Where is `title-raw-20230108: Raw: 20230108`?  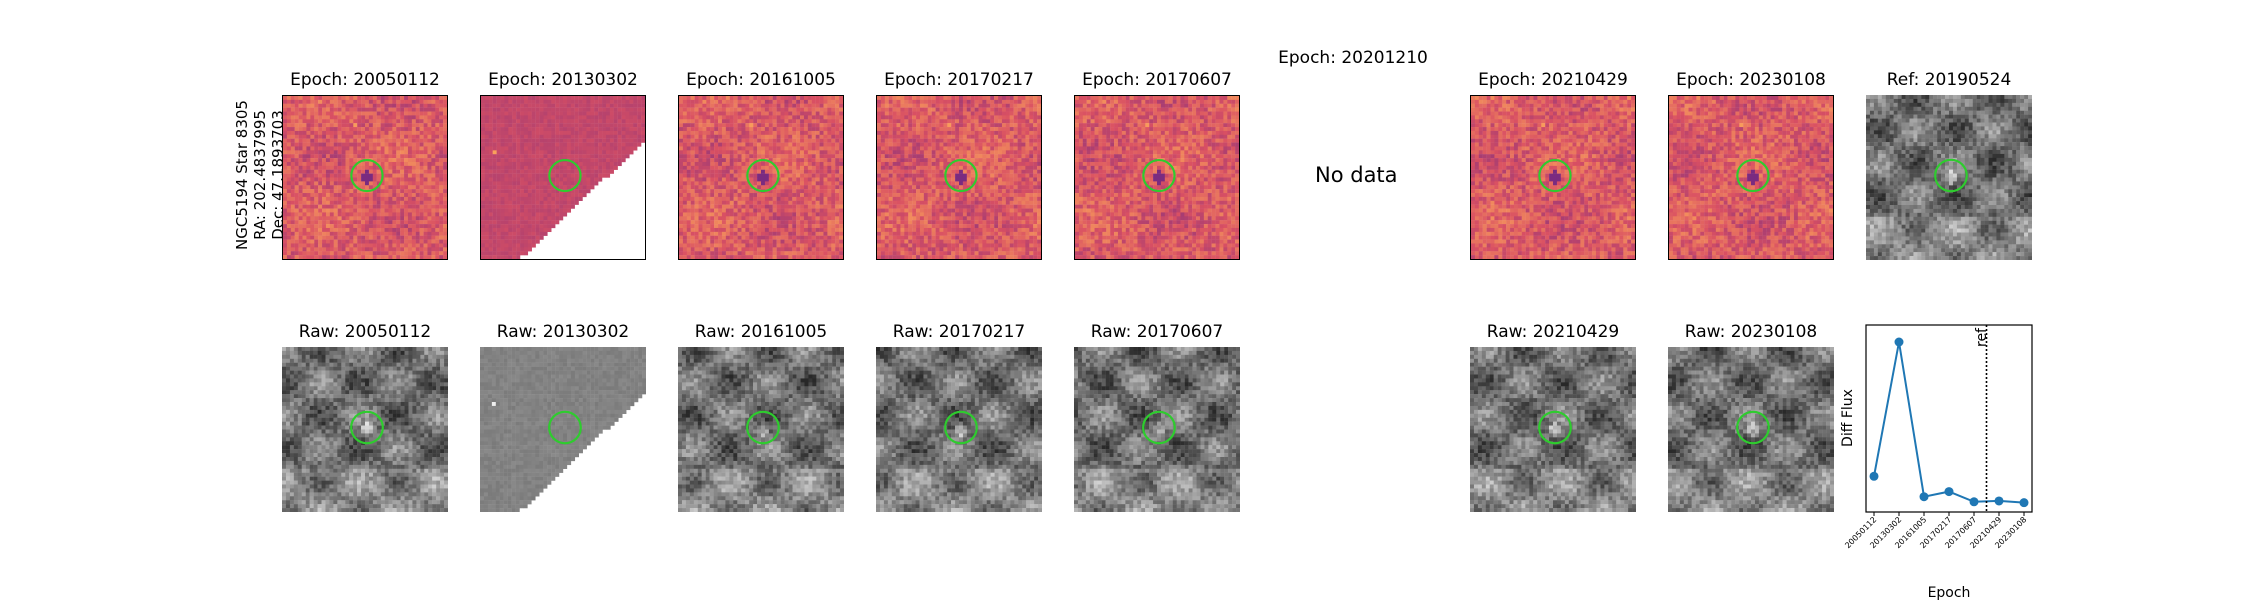 title-raw-20230108: Raw: 20230108 is located at coordinates (1751, 332).